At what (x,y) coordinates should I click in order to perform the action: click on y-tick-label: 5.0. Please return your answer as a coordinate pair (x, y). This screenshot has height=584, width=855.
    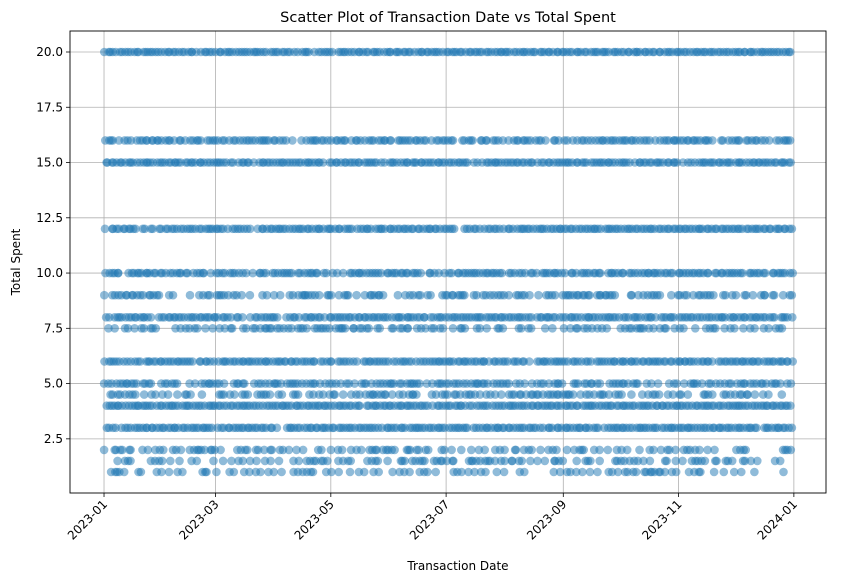
    Looking at the image, I should click on (53, 384).